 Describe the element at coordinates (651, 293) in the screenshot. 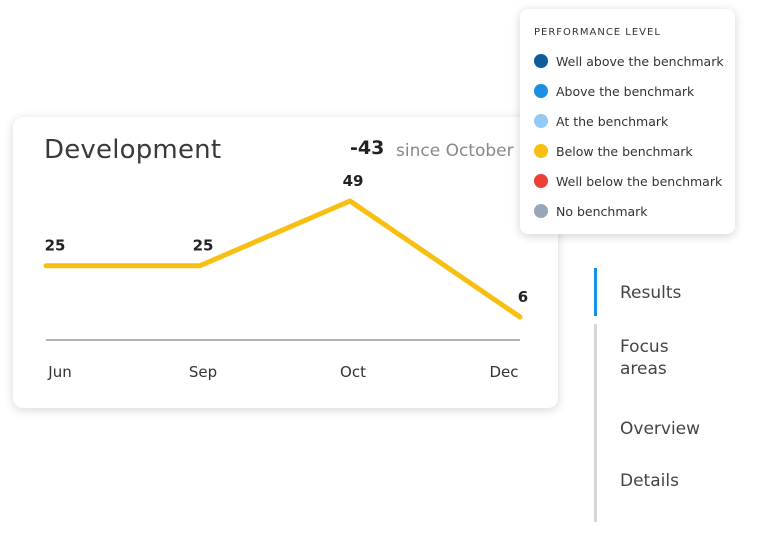

I see `nav-item-results: Results` at that location.